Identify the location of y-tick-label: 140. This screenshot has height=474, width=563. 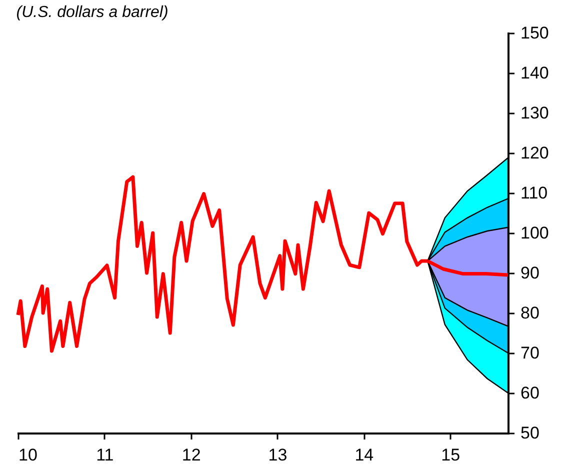
(534, 73).